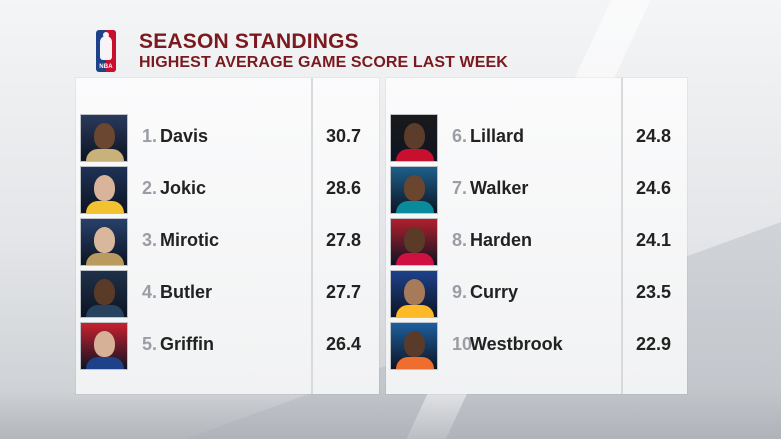  What do you see at coordinates (390, 414) in the screenshot?
I see `background-floor` at bounding box center [390, 414].